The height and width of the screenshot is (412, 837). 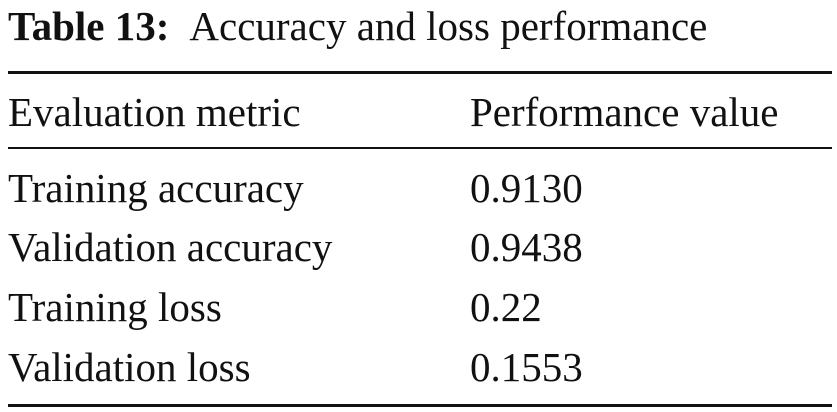 I want to click on row-metric-cell: Validation accuracy, so click(x=170, y=247).